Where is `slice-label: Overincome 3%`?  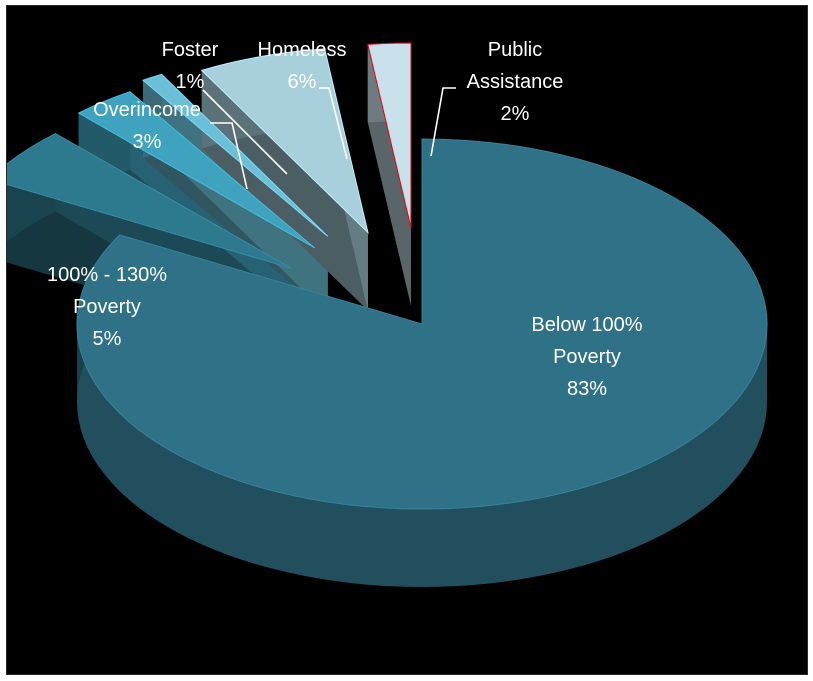
slice-label: Overincome 3% is located at coordinates (147, 126).